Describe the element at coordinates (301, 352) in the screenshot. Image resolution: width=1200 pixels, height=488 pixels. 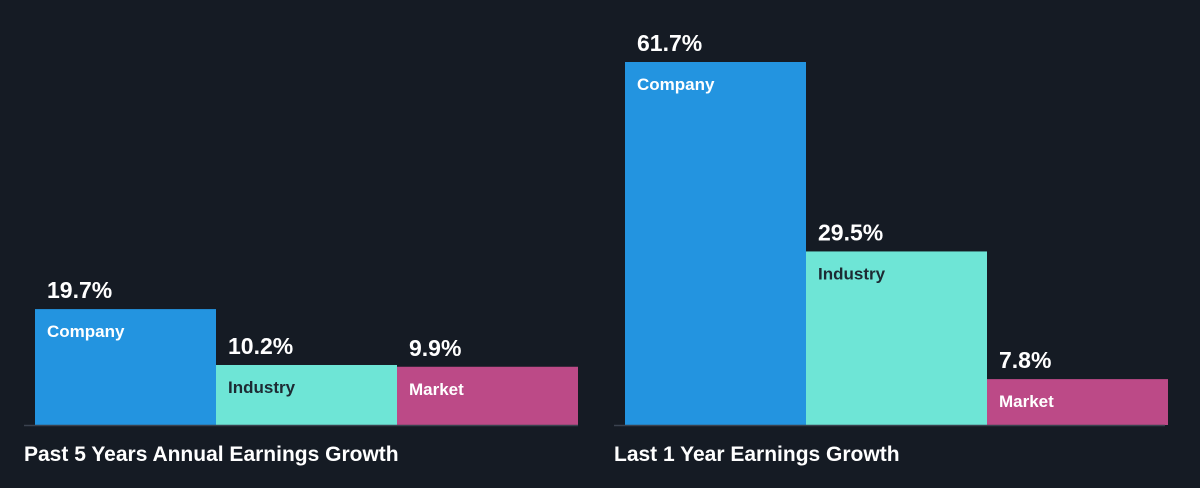
I see `bar-chart-past-5-years: Company 19.7% Industry 10.2% Market 9.9%` at that location.